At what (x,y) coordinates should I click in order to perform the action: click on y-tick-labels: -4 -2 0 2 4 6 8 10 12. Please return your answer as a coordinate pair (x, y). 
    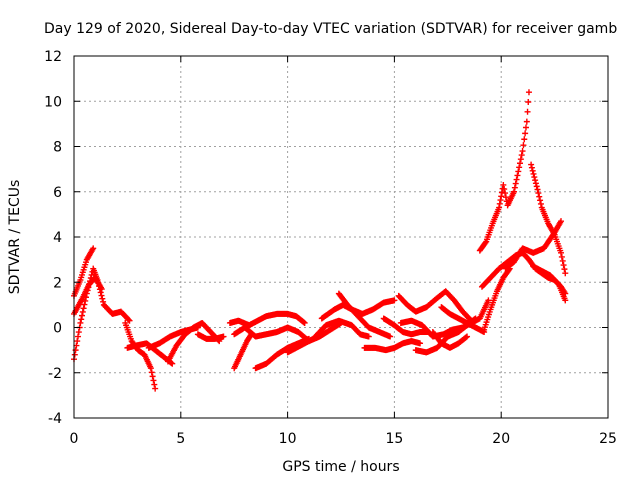
    Looking at the image, I should click on (53, 238).